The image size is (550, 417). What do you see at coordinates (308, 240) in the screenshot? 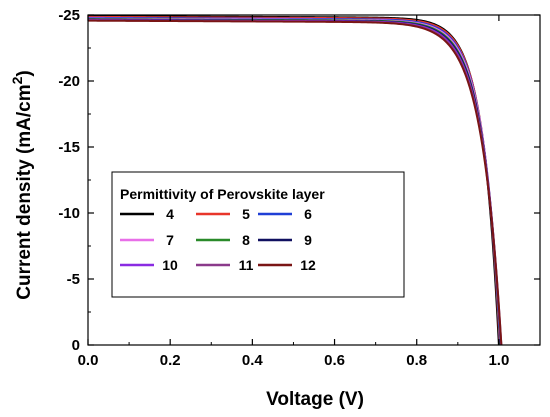
I see `legend-label-9: 9` at bounding box center [308, 240].